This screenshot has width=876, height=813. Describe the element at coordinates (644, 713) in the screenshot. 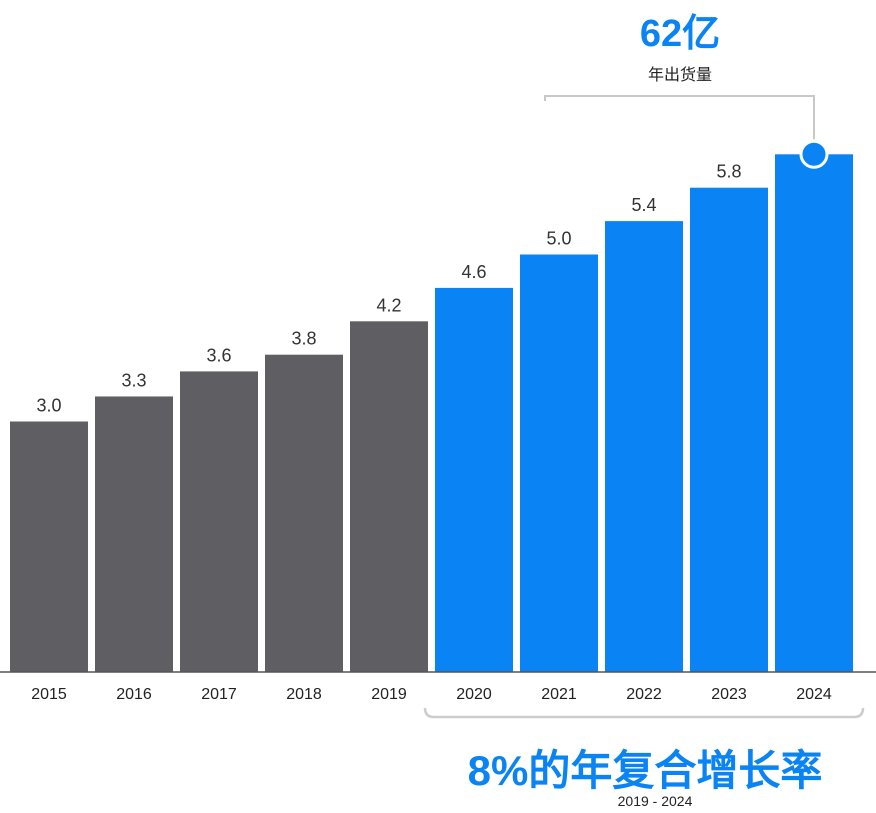

I see `cagr-bracket` at that location.